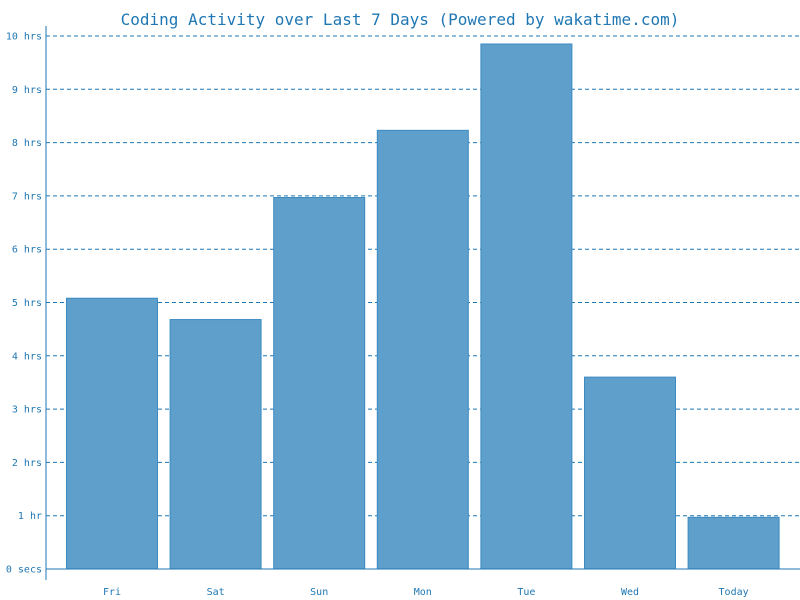 The width and height of the screenshot is (800, 600). What do you see at coordinates (422, 349) in the screenshot?
I see `bar-mon` at bounding box center [422, 349].